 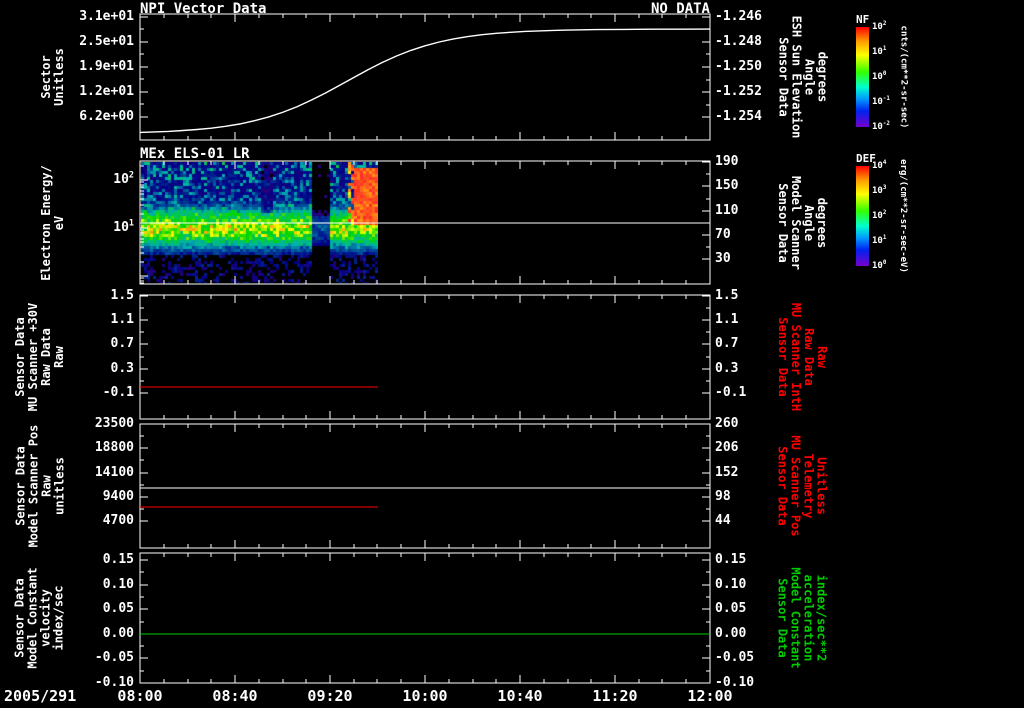 I want to click on tick-label-right: -0.1, so click(x=731, y=392).